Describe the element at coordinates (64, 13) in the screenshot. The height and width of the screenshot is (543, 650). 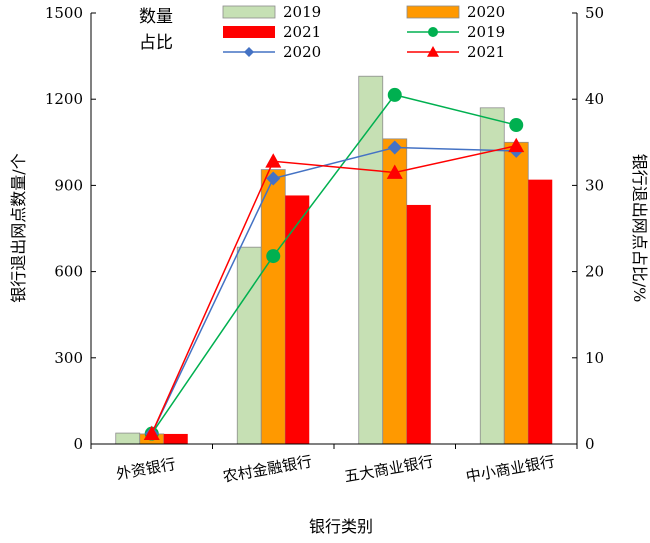
I see `y-tick-label-5: 1500` at that location.